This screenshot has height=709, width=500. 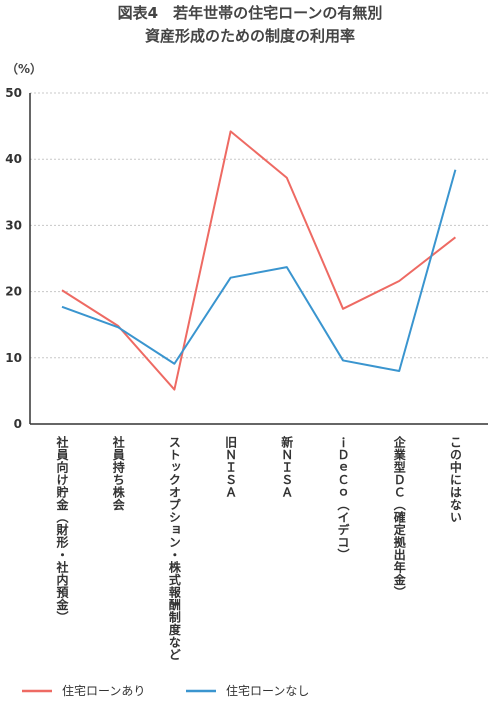 What do you see at coordinates (250, 13) in the screenshot?
I see `chart-title: 図表4 若年世帯の住宅ローンの有無別` at bounding box center [250, 13].